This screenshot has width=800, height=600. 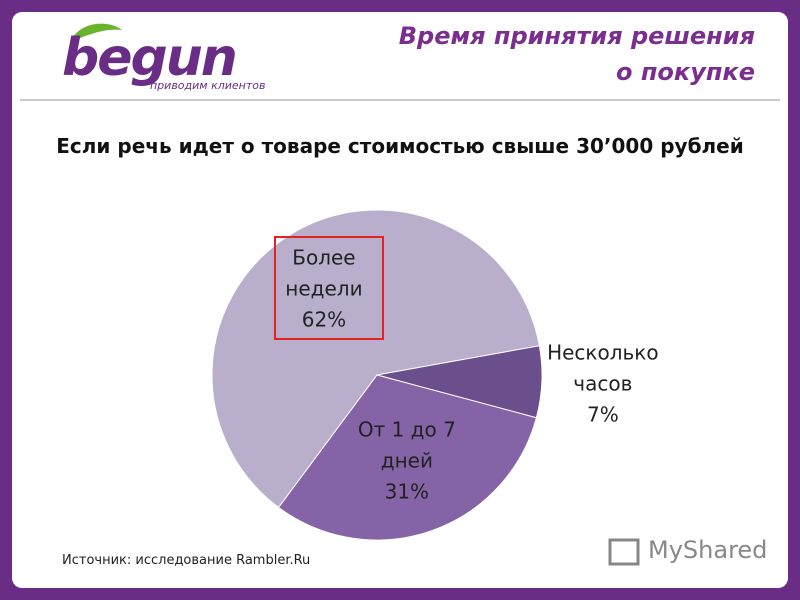 What do you see at coordinates (186, 560) in the screenshot?
I see `source: Источник: исследование Rambler.Ru` at bounding box center [186, 560].